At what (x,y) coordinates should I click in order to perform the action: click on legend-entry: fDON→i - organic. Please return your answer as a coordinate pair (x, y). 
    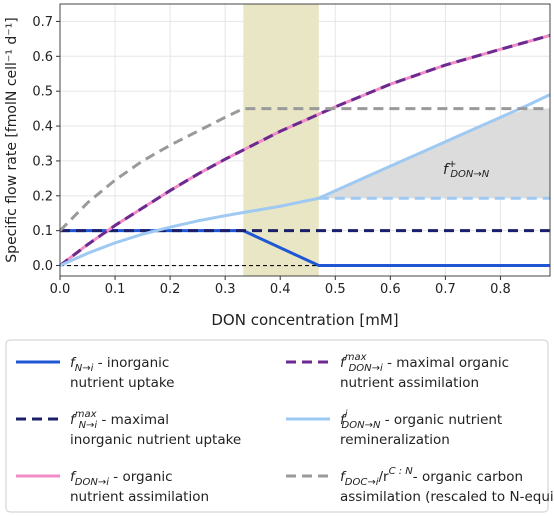
    Looking at the image, I should click on (121, 478).